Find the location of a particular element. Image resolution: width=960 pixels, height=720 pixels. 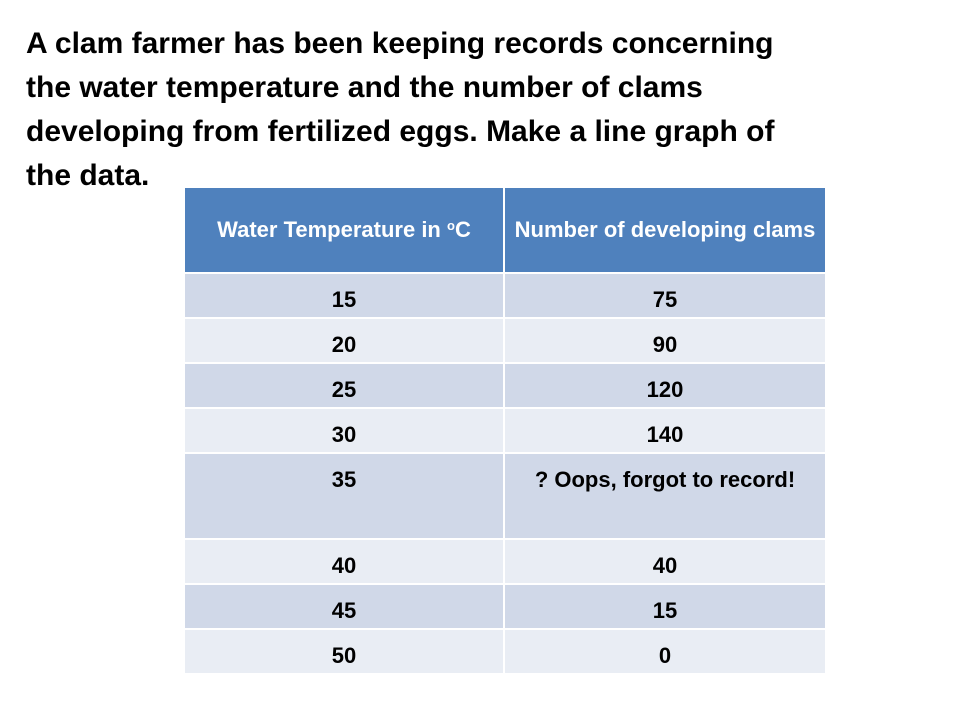

header-water-temperature: Water Temperature in oC is located at coordinates (344, 230).